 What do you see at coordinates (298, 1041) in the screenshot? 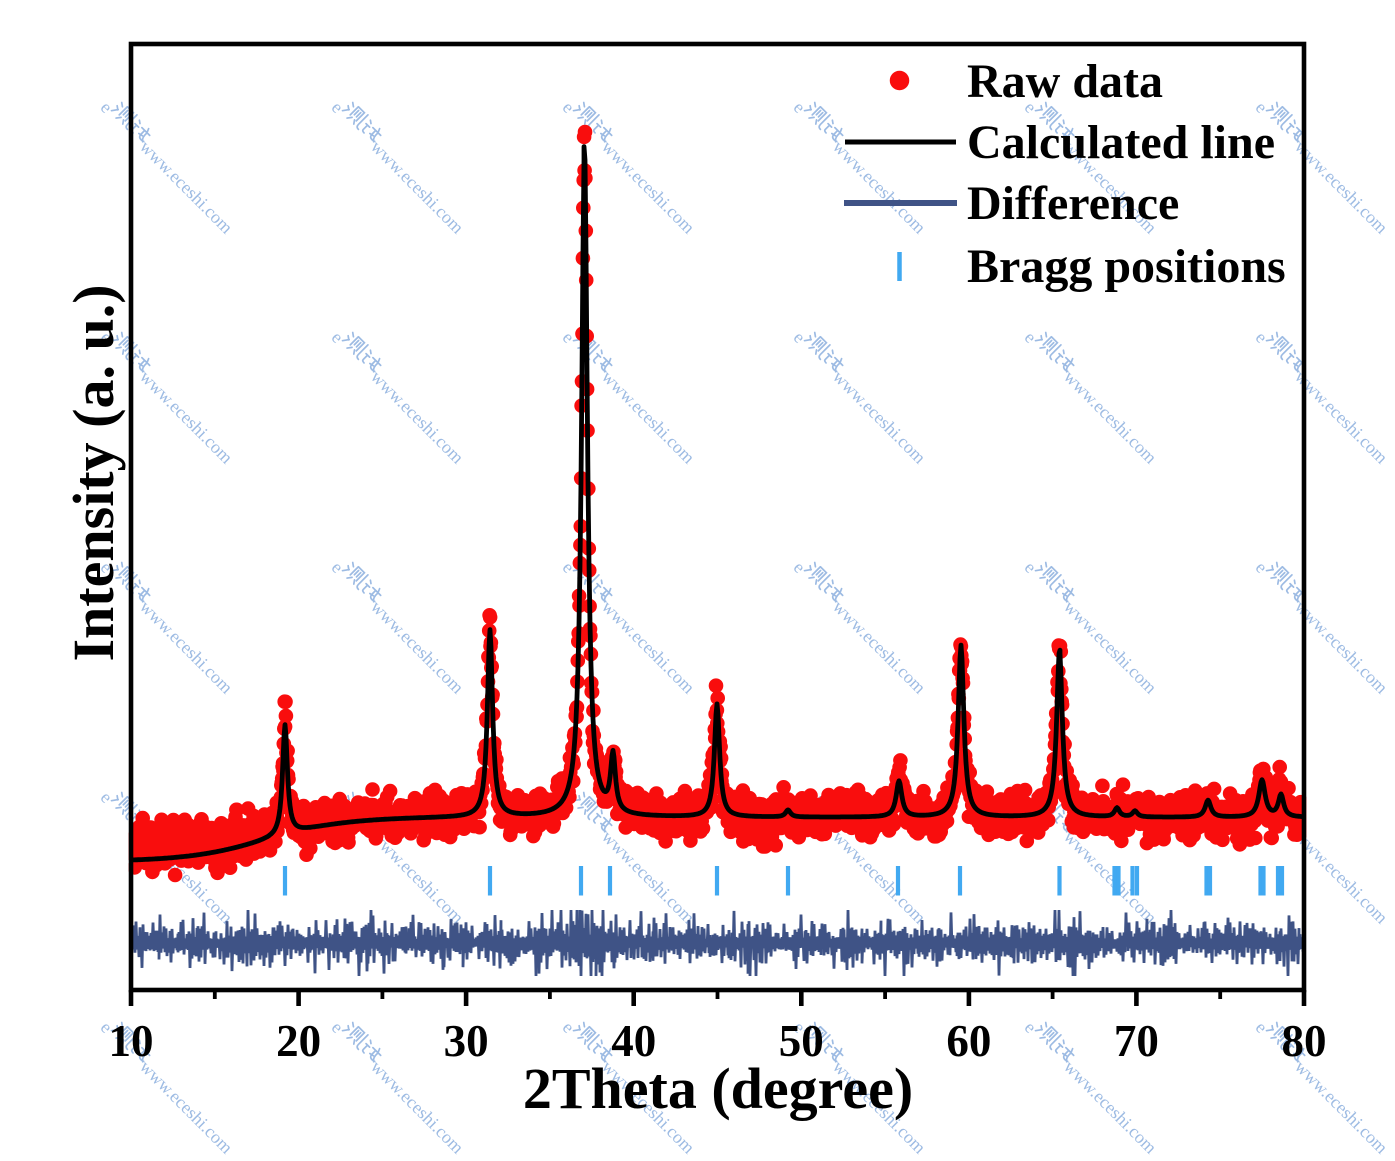
I see `svg-text: 20` at bounding box center [298, 1041].